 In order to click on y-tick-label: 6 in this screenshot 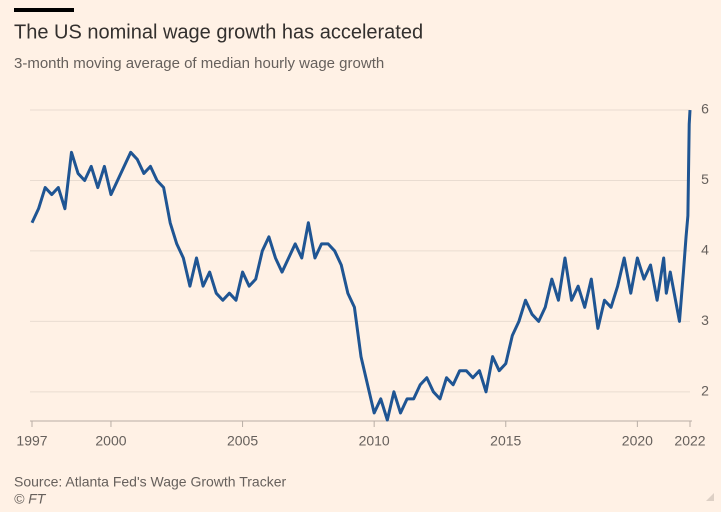, I will do `click(705, 109)`.